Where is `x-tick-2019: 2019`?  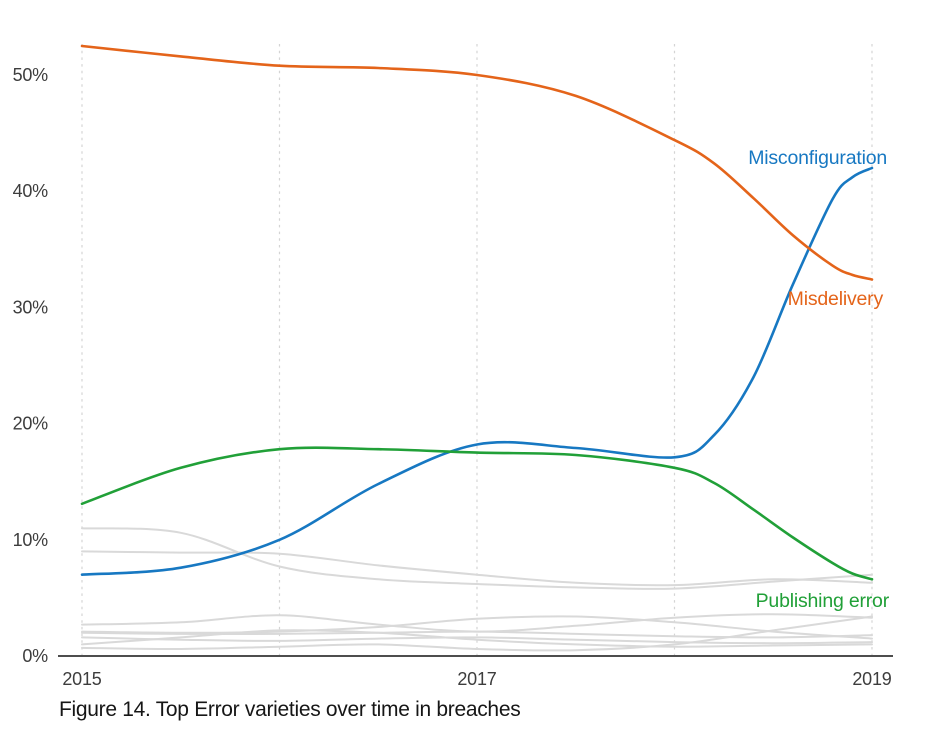 x-tick-2019: 2019 is located at coordinates (871, 679).